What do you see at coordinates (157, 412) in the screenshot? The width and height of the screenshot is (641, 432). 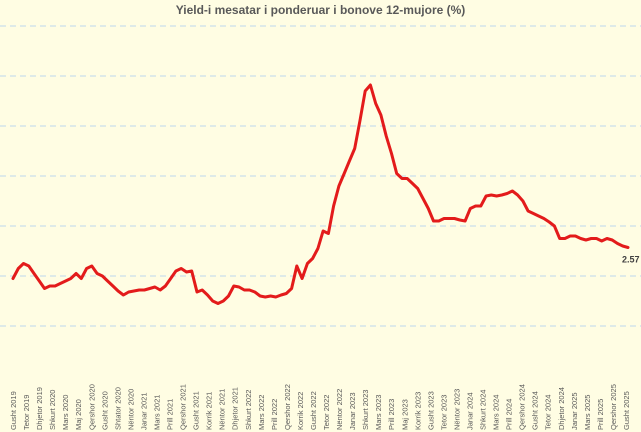 I see `x-tick-label: Mars 2021` at bounding box center [157, 412].